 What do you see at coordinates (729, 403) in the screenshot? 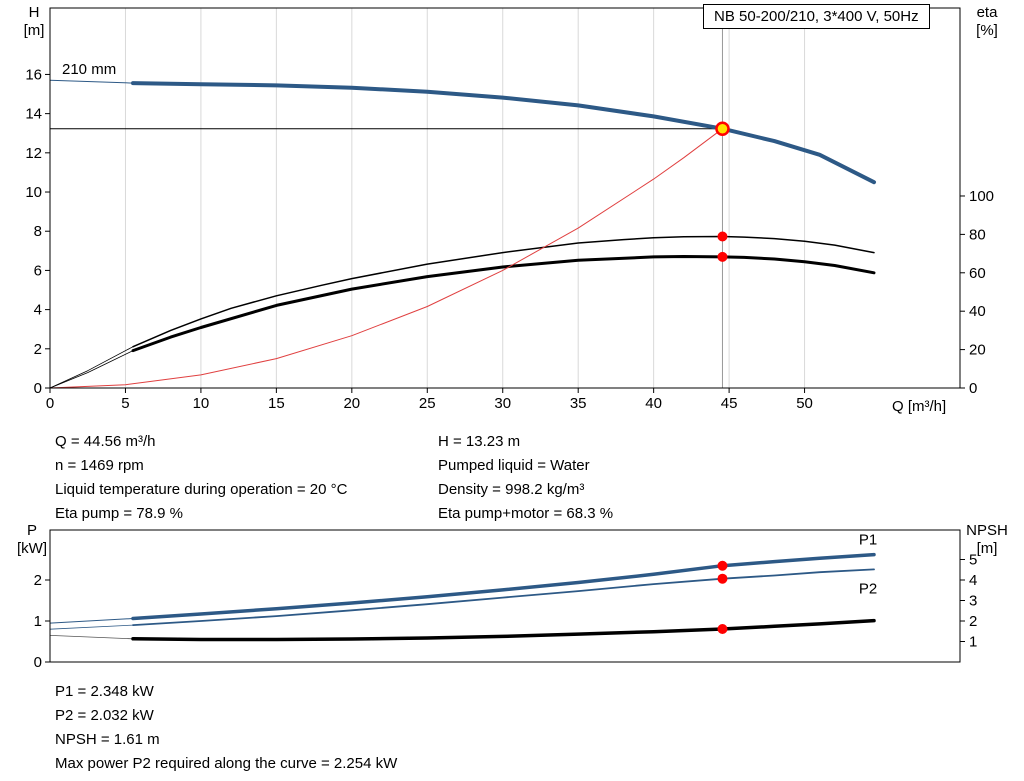
I see `x-tick-label: 45` at bounding box center [729, 403].